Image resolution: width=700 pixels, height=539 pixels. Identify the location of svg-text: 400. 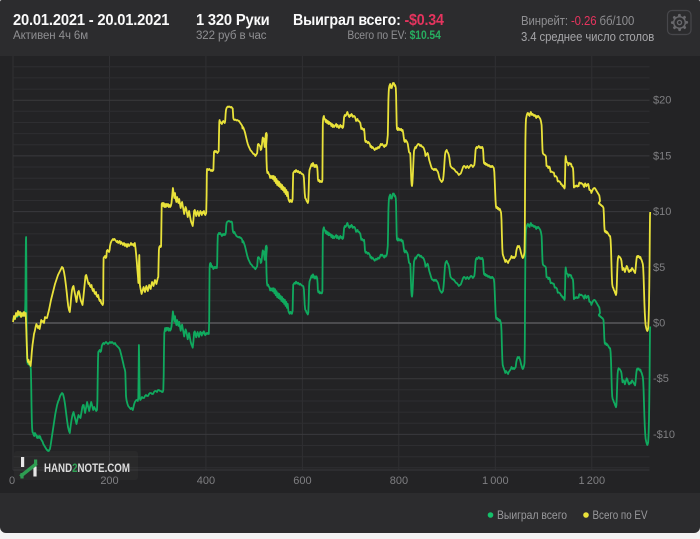
(206, 481).